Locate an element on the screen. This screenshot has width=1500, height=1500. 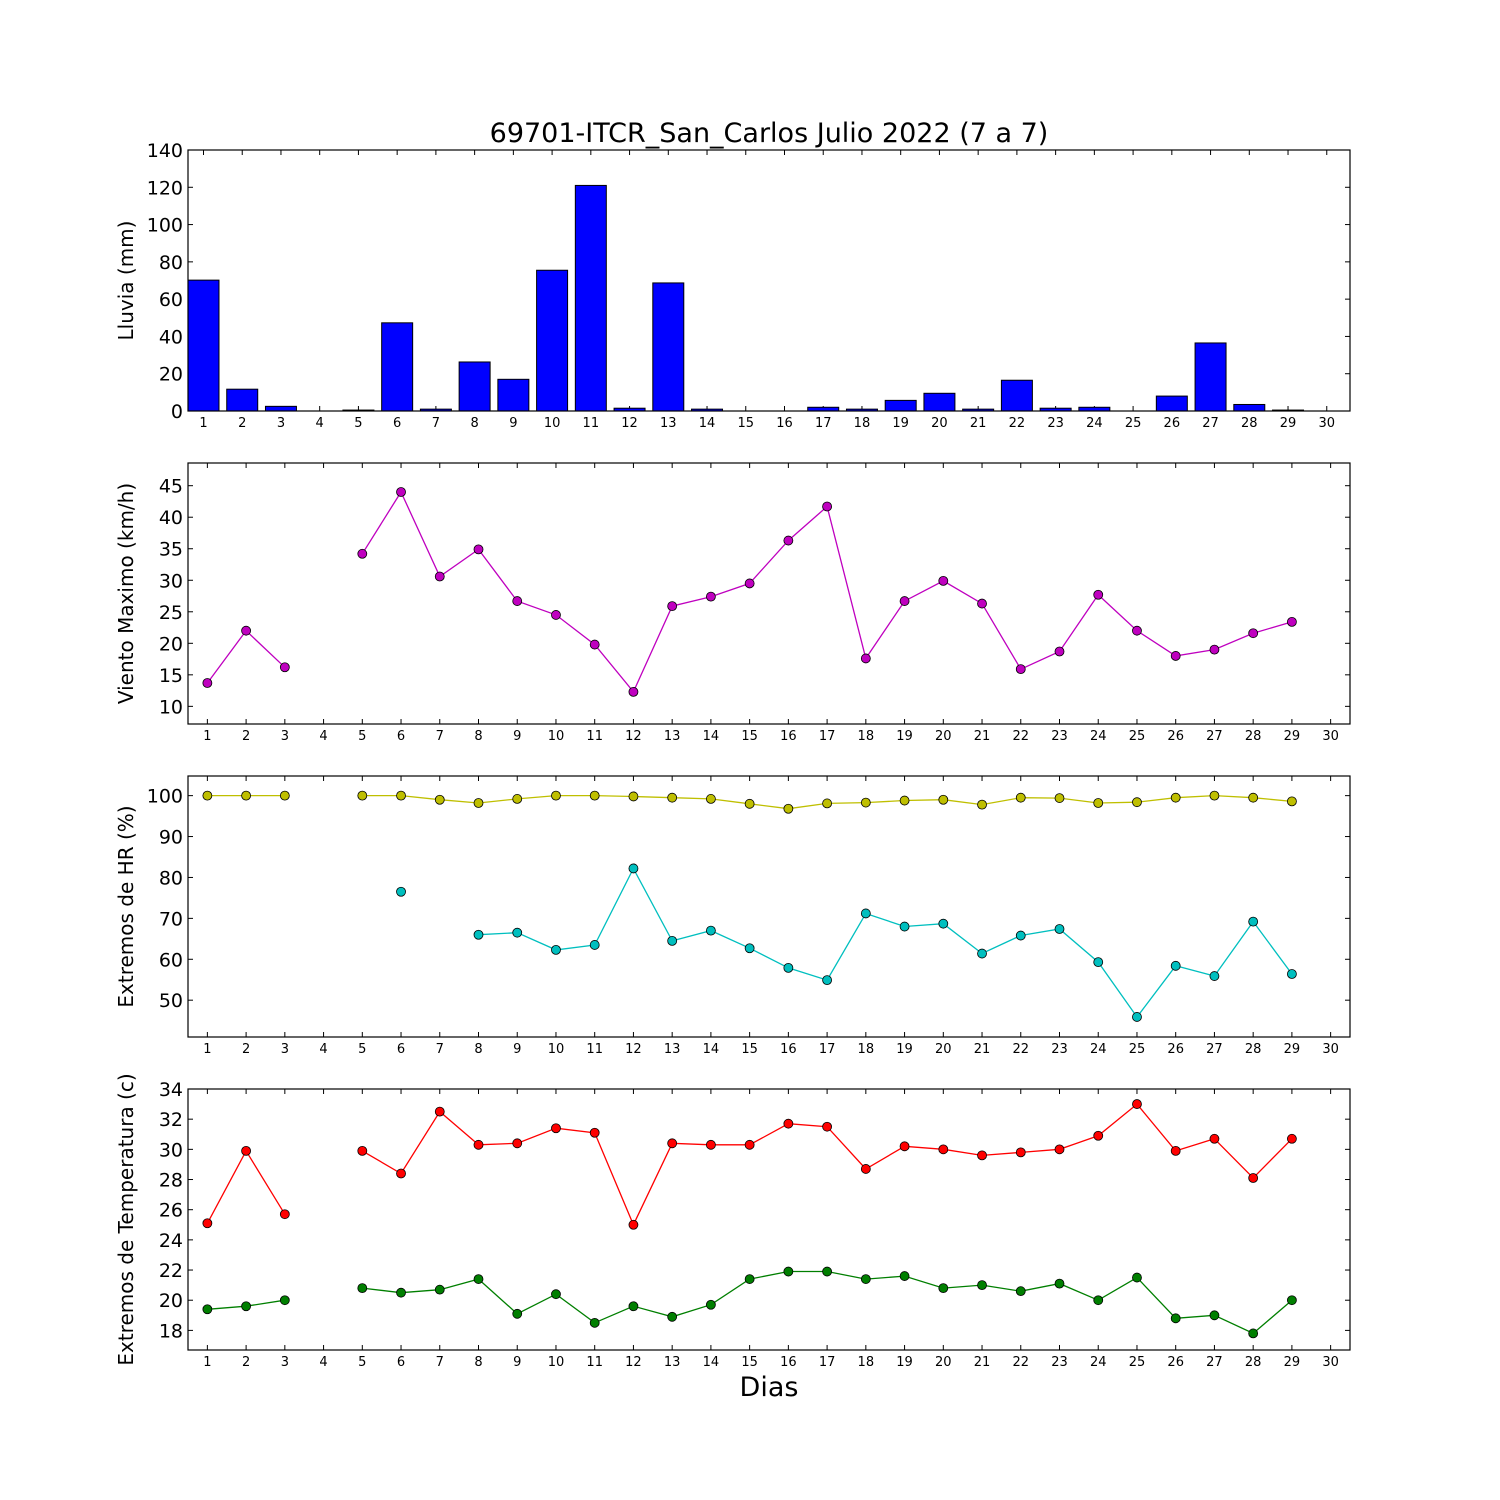
x-axis-label: Dias is located at coordinates (769, 1387).